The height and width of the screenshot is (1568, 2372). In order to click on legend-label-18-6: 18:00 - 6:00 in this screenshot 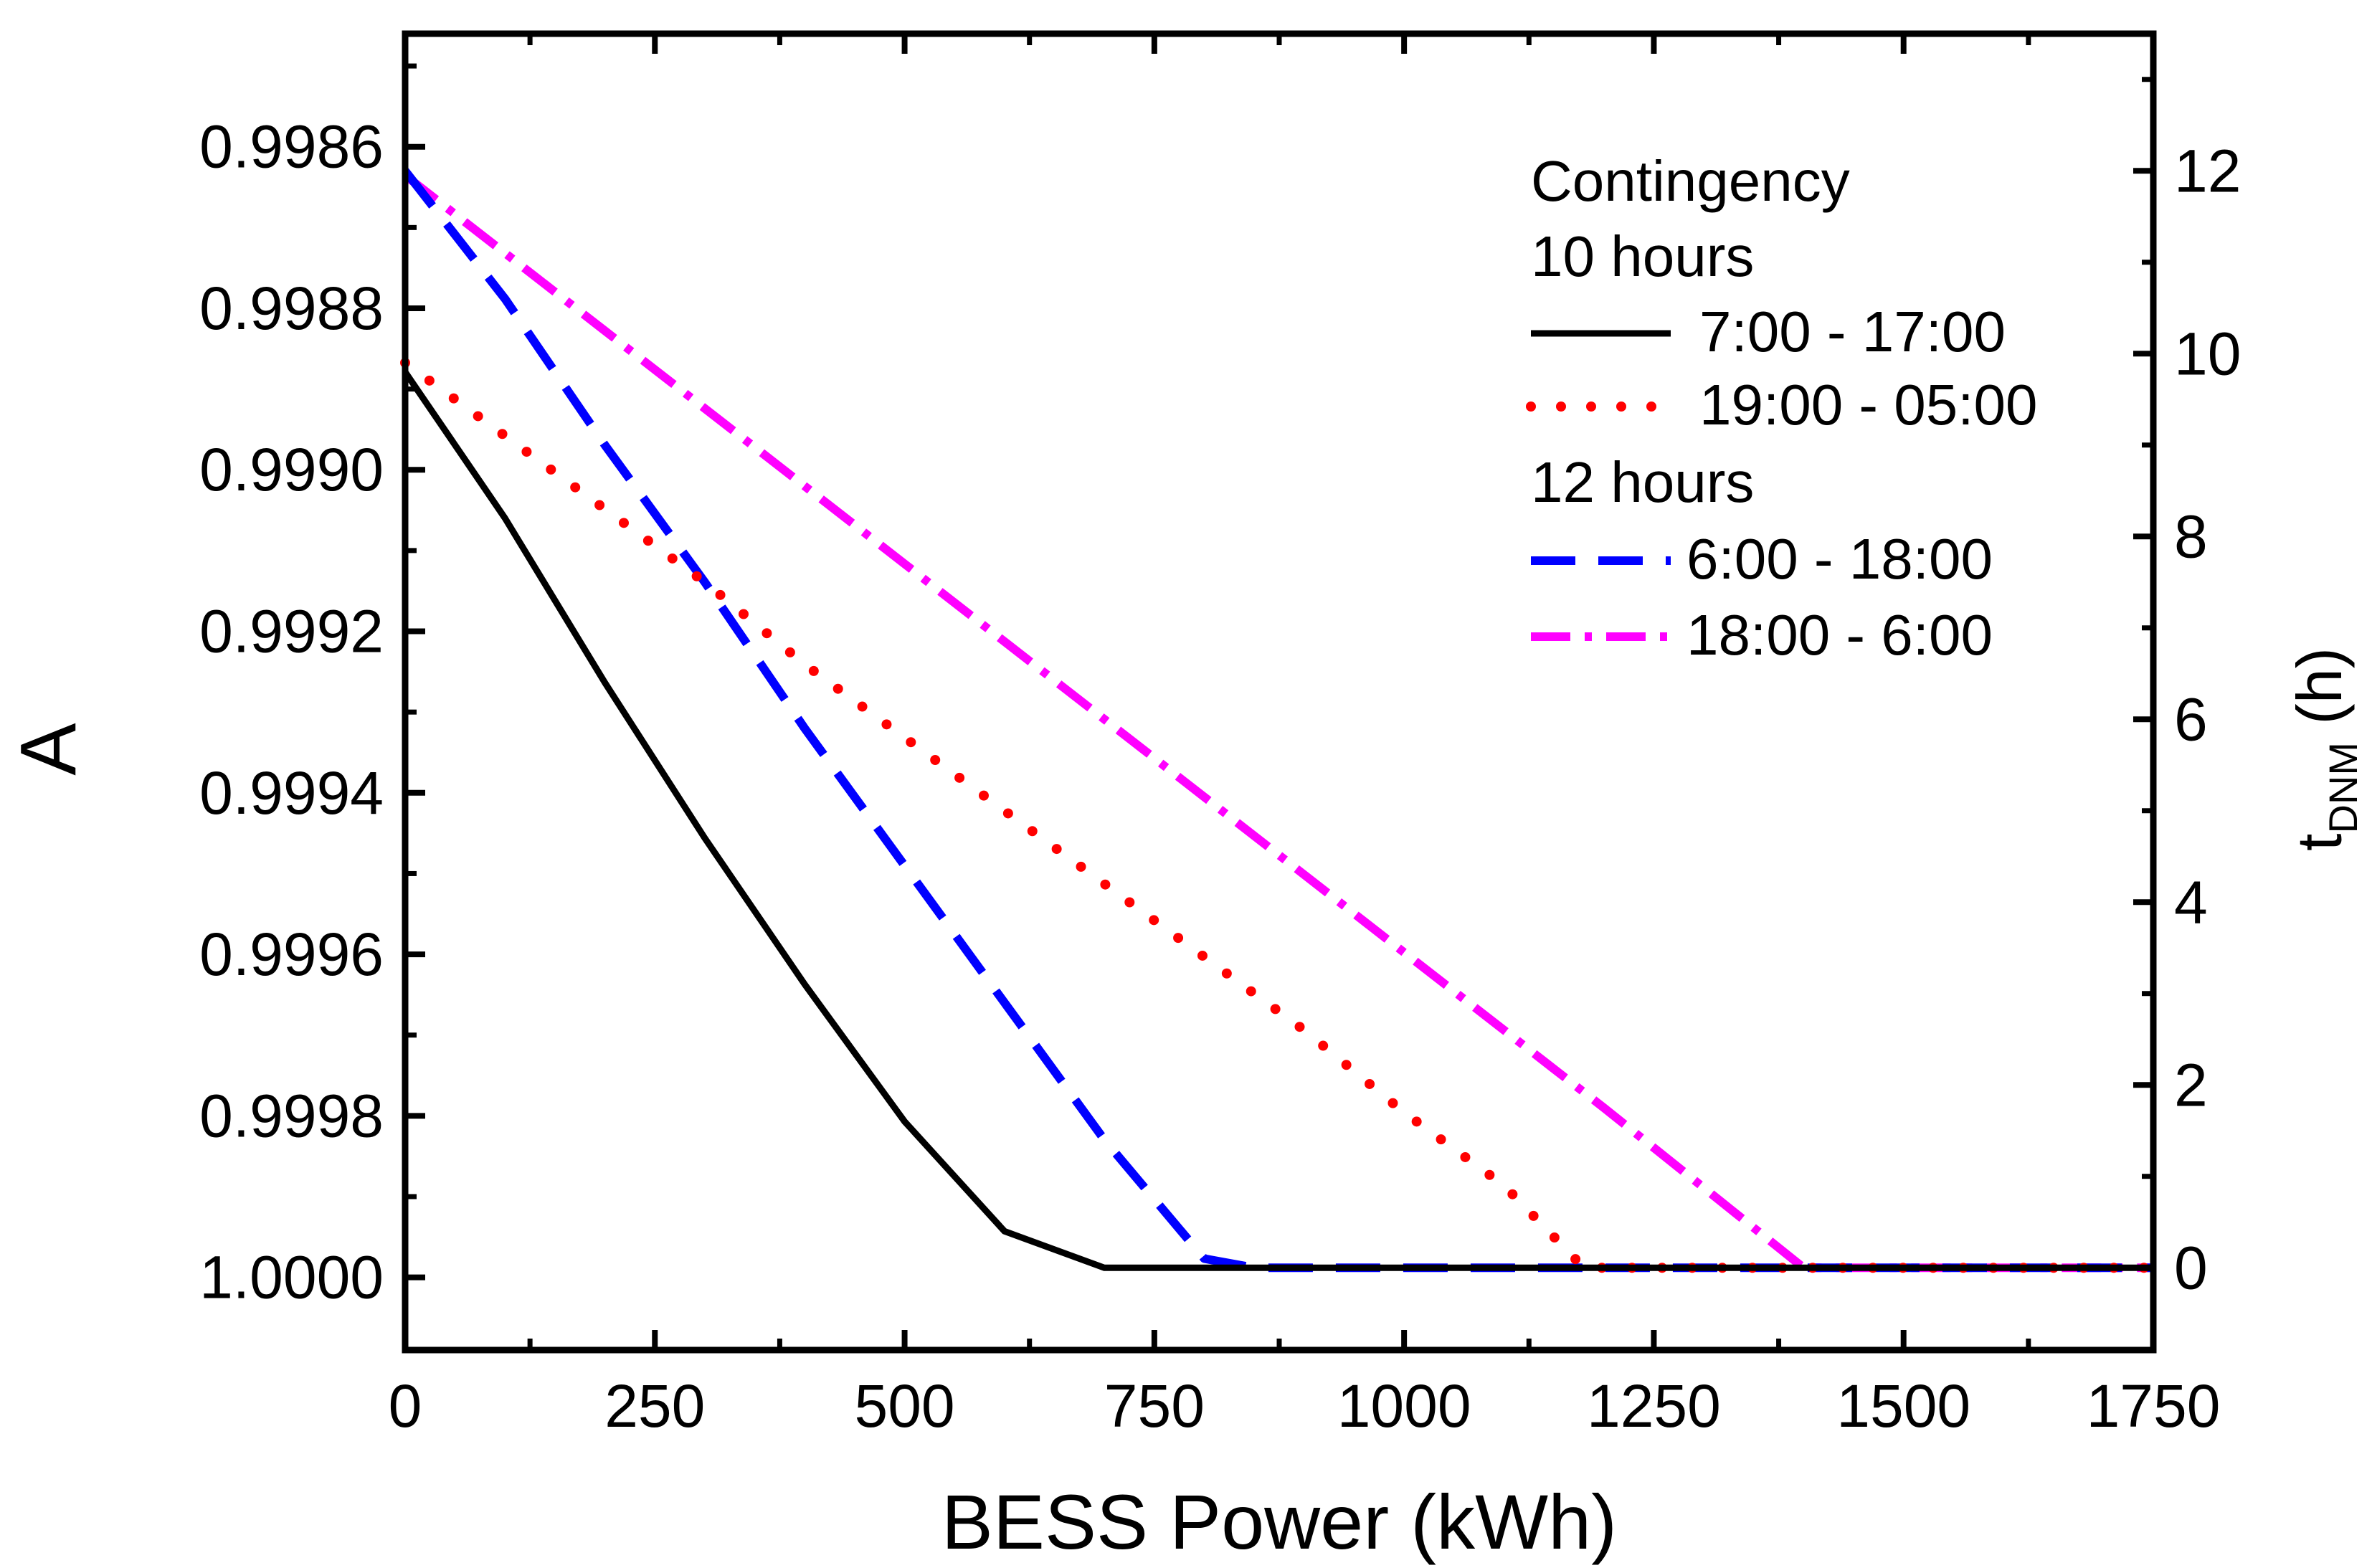, I will do `click(1840, 635)`.